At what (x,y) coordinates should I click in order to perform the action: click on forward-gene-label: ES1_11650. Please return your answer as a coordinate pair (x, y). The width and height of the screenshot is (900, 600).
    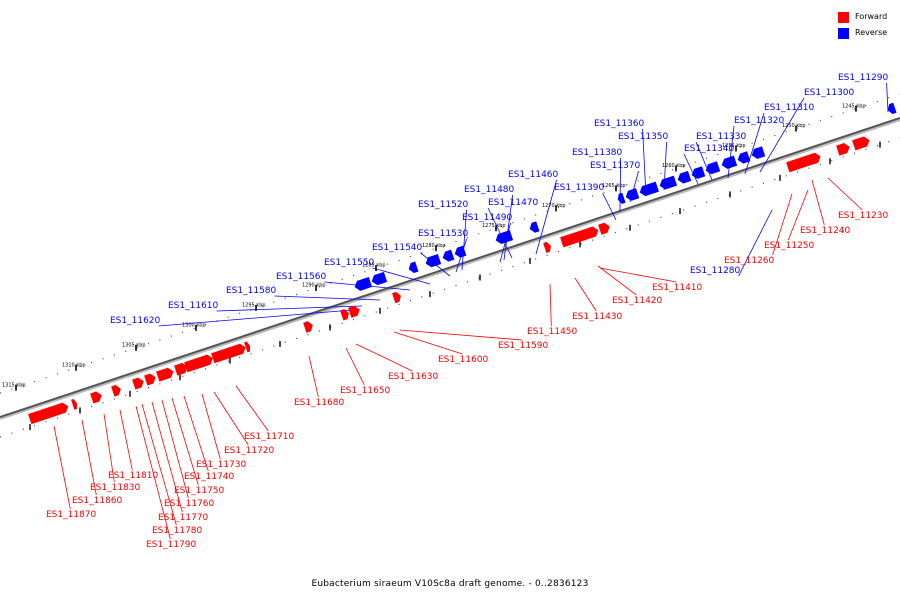
    Looking at the image, I should click on (365, 391).